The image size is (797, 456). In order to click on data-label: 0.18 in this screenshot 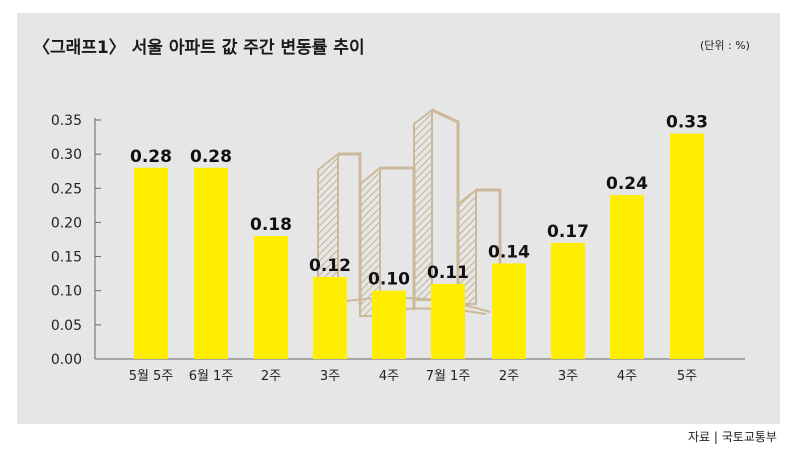, I will do `click(271, 225)`.